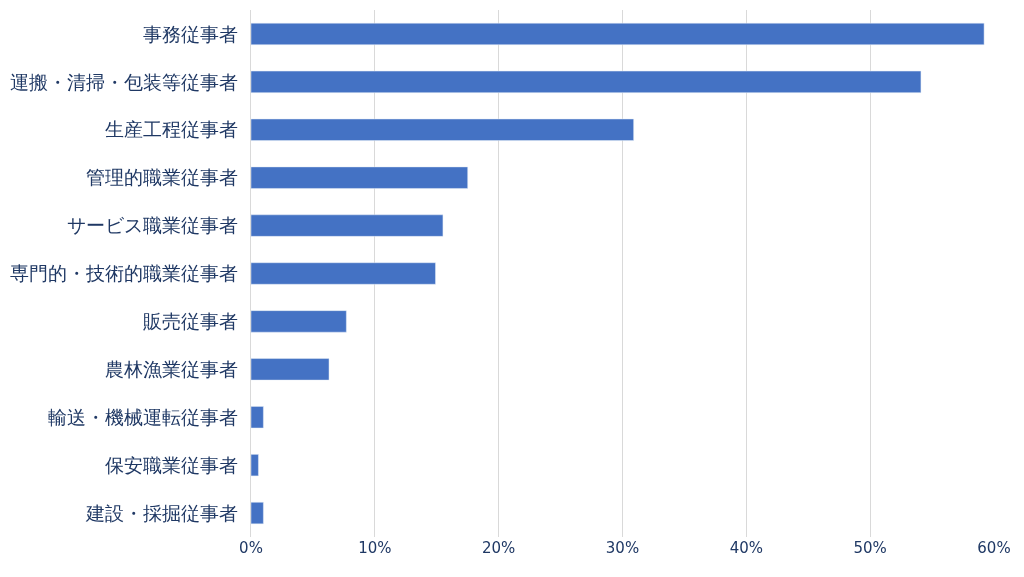 The width and height of the screenshot is (1024, 577). I want to click on y-tick-label: 農林漁業従事者, so click(172, 368).